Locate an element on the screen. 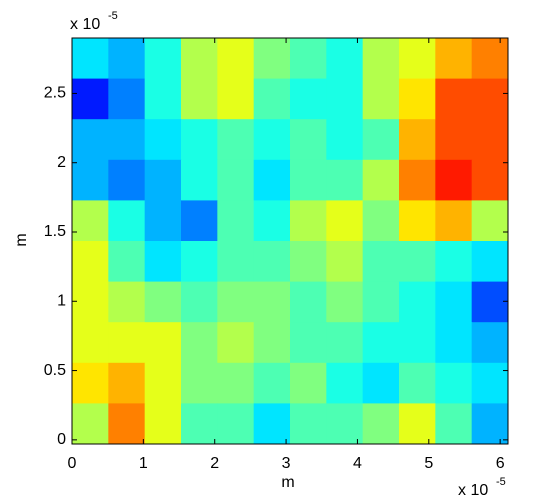  x-multiplier-base: x 10 is located at coordinates (473, 490).